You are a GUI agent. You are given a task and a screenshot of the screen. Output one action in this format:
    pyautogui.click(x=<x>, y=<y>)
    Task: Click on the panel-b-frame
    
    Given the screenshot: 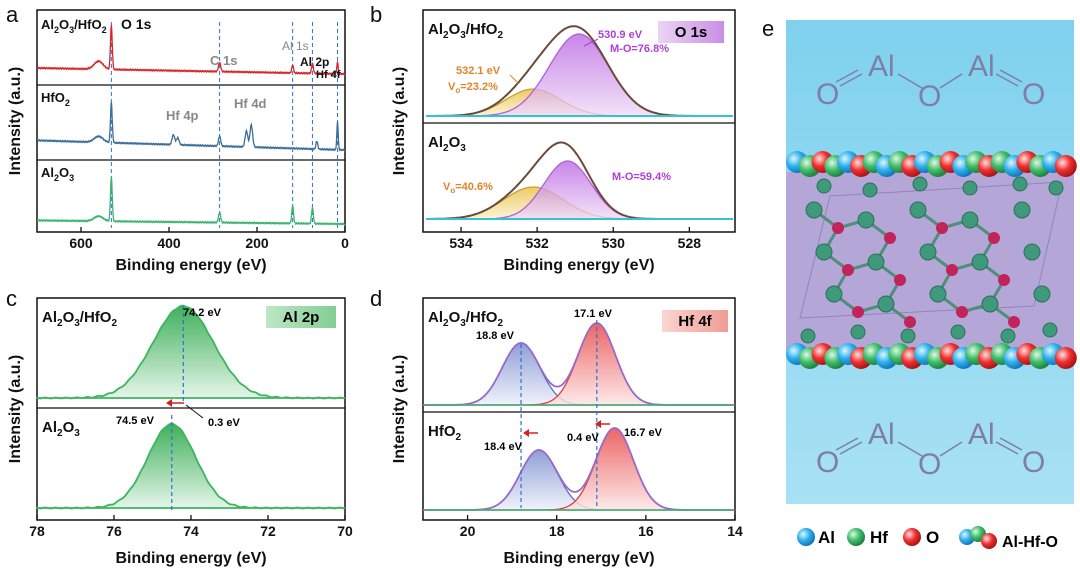 What is the action you would take?
    pyautogui.click(x=579, y=121)
    